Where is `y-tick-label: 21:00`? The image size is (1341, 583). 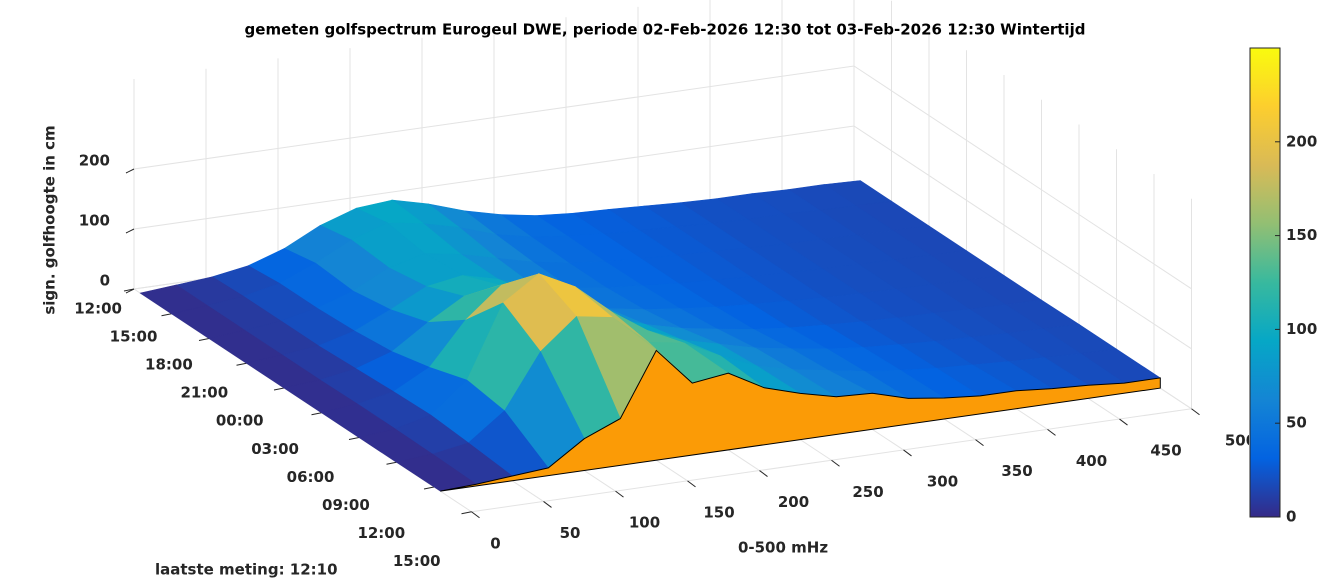 y-tick-label: 21:00 is located at coordinates (204, 393).